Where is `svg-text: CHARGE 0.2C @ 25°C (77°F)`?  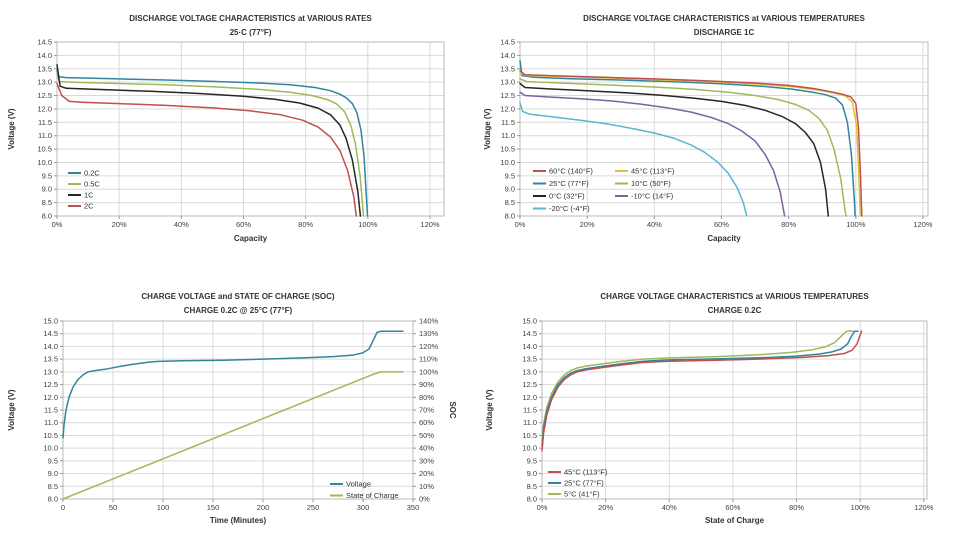
svg-text: CHARGE 0.2C @ 25°C (77°F) is located at coordinates (238, 310).